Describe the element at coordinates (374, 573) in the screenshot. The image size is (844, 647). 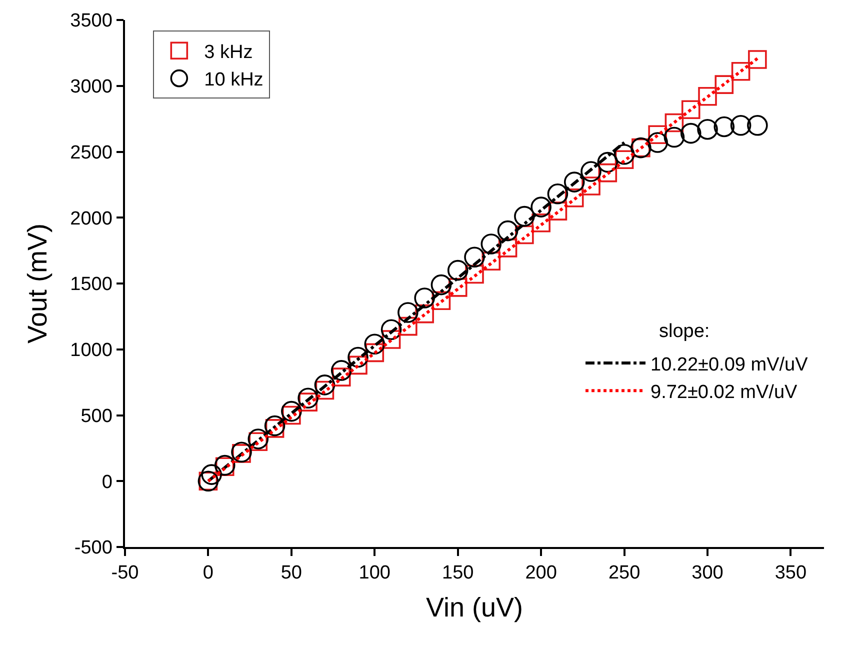
I see `x-tick-label: 100` at that location.